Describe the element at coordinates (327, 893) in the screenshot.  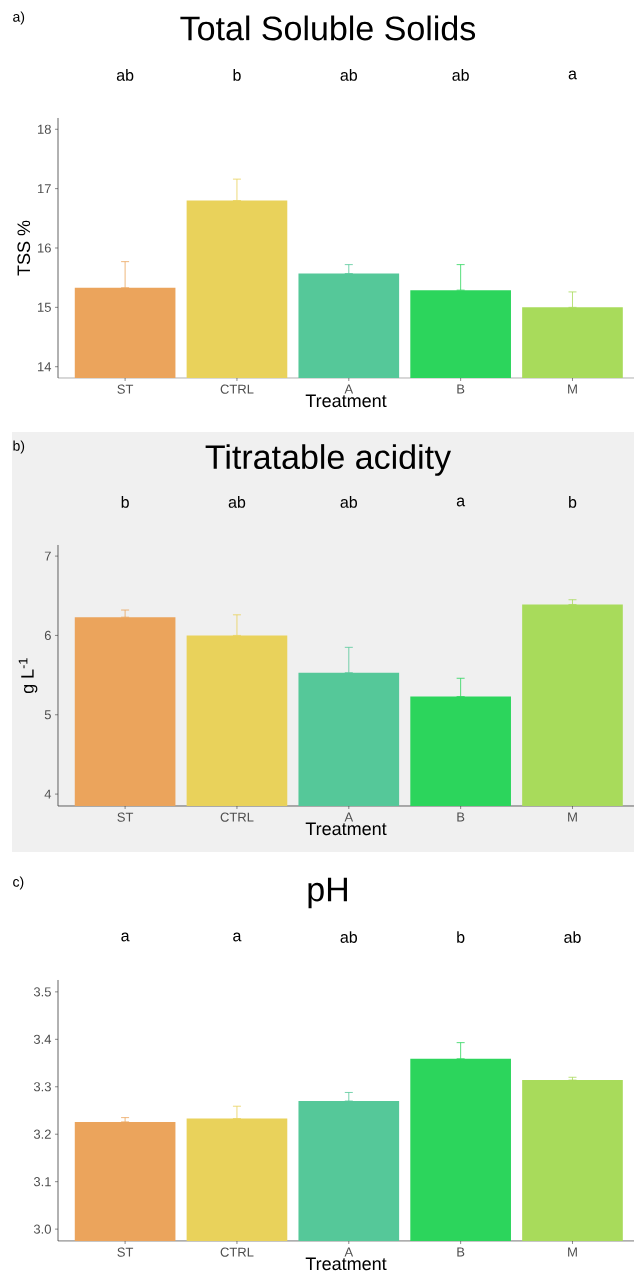
I see `chart-title: pH` at that location.